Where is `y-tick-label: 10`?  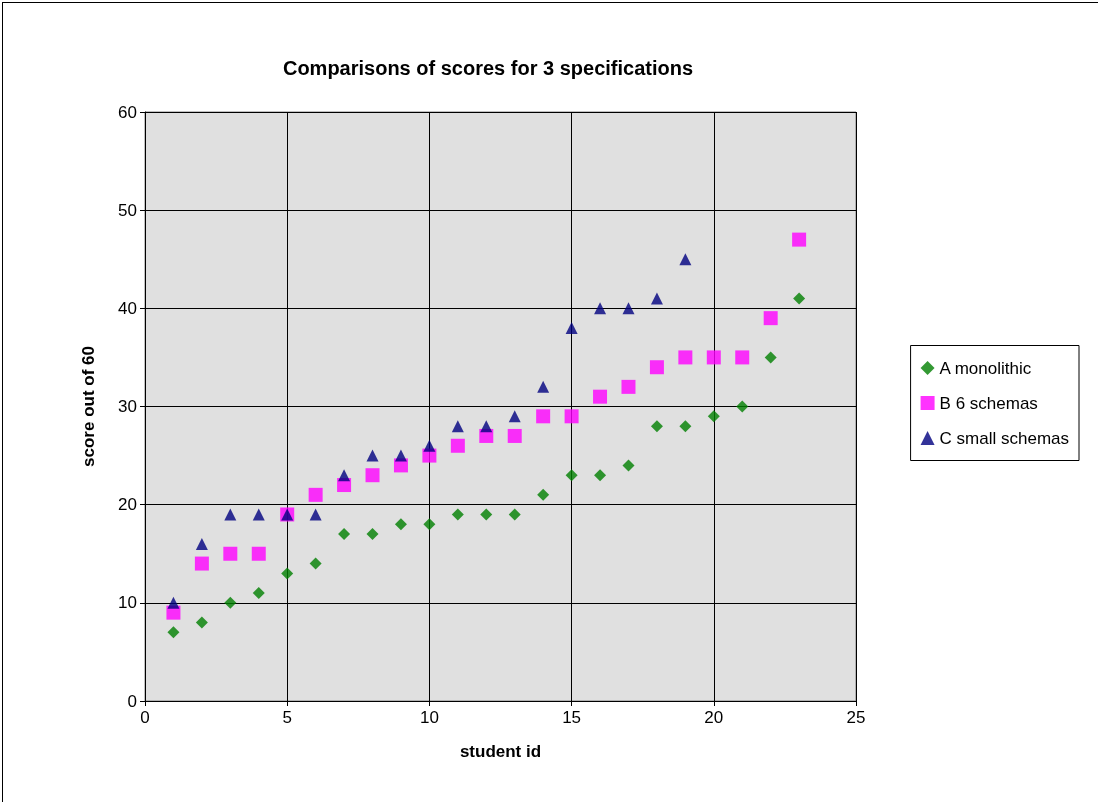
y-tick-label: 10 is located at coordinates (127, 603).